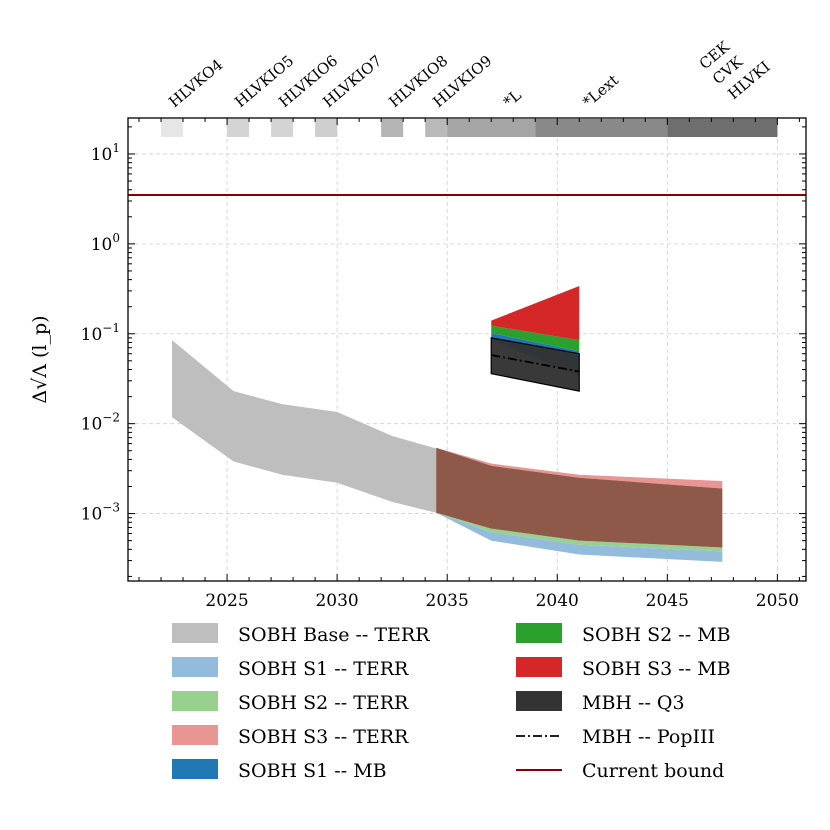 The image size is (830, 830). I want to click on y-tick-label: 10⁻³, so click(100, 513).